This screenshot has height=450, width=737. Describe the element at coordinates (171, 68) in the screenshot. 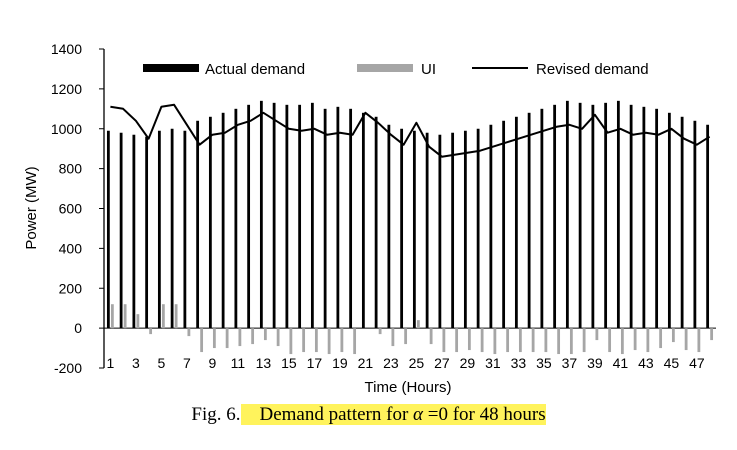

I see `legend-swatch-actual` at that location.